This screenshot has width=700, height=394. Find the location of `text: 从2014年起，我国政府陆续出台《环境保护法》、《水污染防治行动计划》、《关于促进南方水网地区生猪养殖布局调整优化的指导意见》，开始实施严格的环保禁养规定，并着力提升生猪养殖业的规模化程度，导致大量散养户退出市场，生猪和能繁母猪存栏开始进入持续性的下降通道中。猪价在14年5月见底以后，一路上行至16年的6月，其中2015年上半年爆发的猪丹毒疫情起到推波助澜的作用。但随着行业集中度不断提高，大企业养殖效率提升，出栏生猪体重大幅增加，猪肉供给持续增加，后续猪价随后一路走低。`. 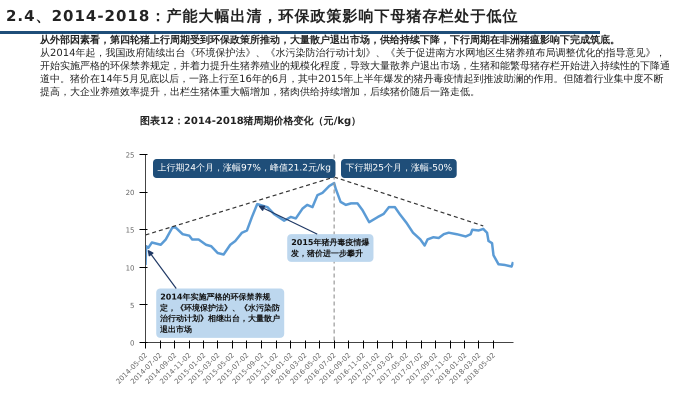

text: 从2014年起，我国政府陆续出台《环境保护法》、《水污染防治行动计划》、《关于促进南方水网地区生猪养殖布局调整优化的指导意见》，开始实施严格的环保禁养规定，并着力提升生猪养殖业的规模化程度，导致大量散养户退出市场，生猪和能繁母猪存栏开始进入持续性的下降通道中。猪价在14年5月见底以后，一路上行至16年的6月，其中2015年上半年爆发的猪丹毒疫情起到推波助澜的作用。但随着行业集中度不断提高，大企业养殖效率提升，出栏生猪体重大幅增加，猪肉供给持续增加，后续猪价随后一路走低。 is located at coordinates (355, 73).